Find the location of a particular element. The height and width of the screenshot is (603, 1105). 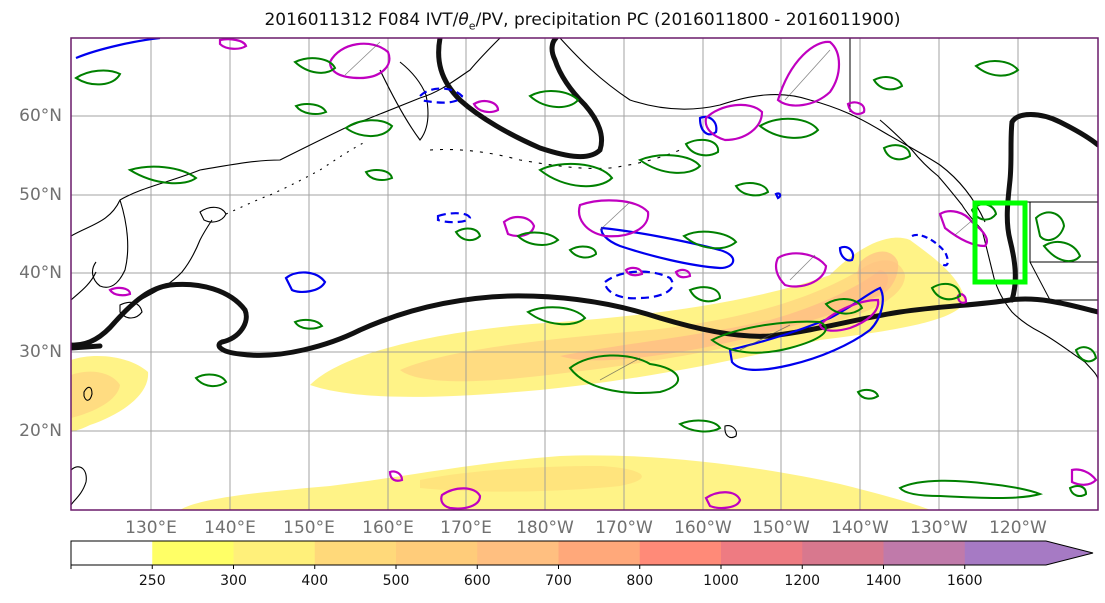

title-prefix: 2016011312 F084 IVT/ is located at coordinates (361, 20).